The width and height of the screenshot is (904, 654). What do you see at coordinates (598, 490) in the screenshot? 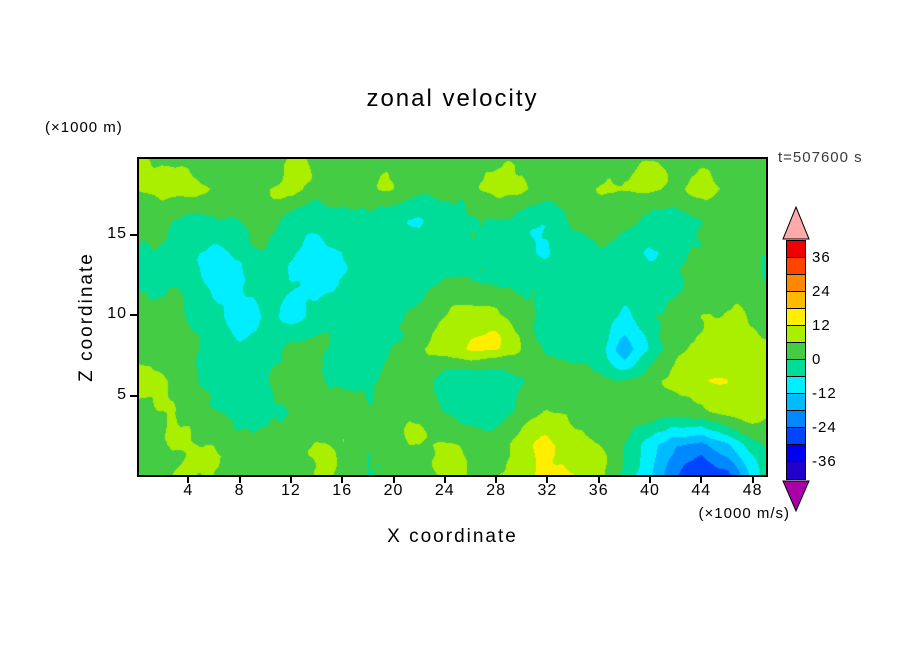
I see `x-tick-label: 36` at bounding box center [598, 490].